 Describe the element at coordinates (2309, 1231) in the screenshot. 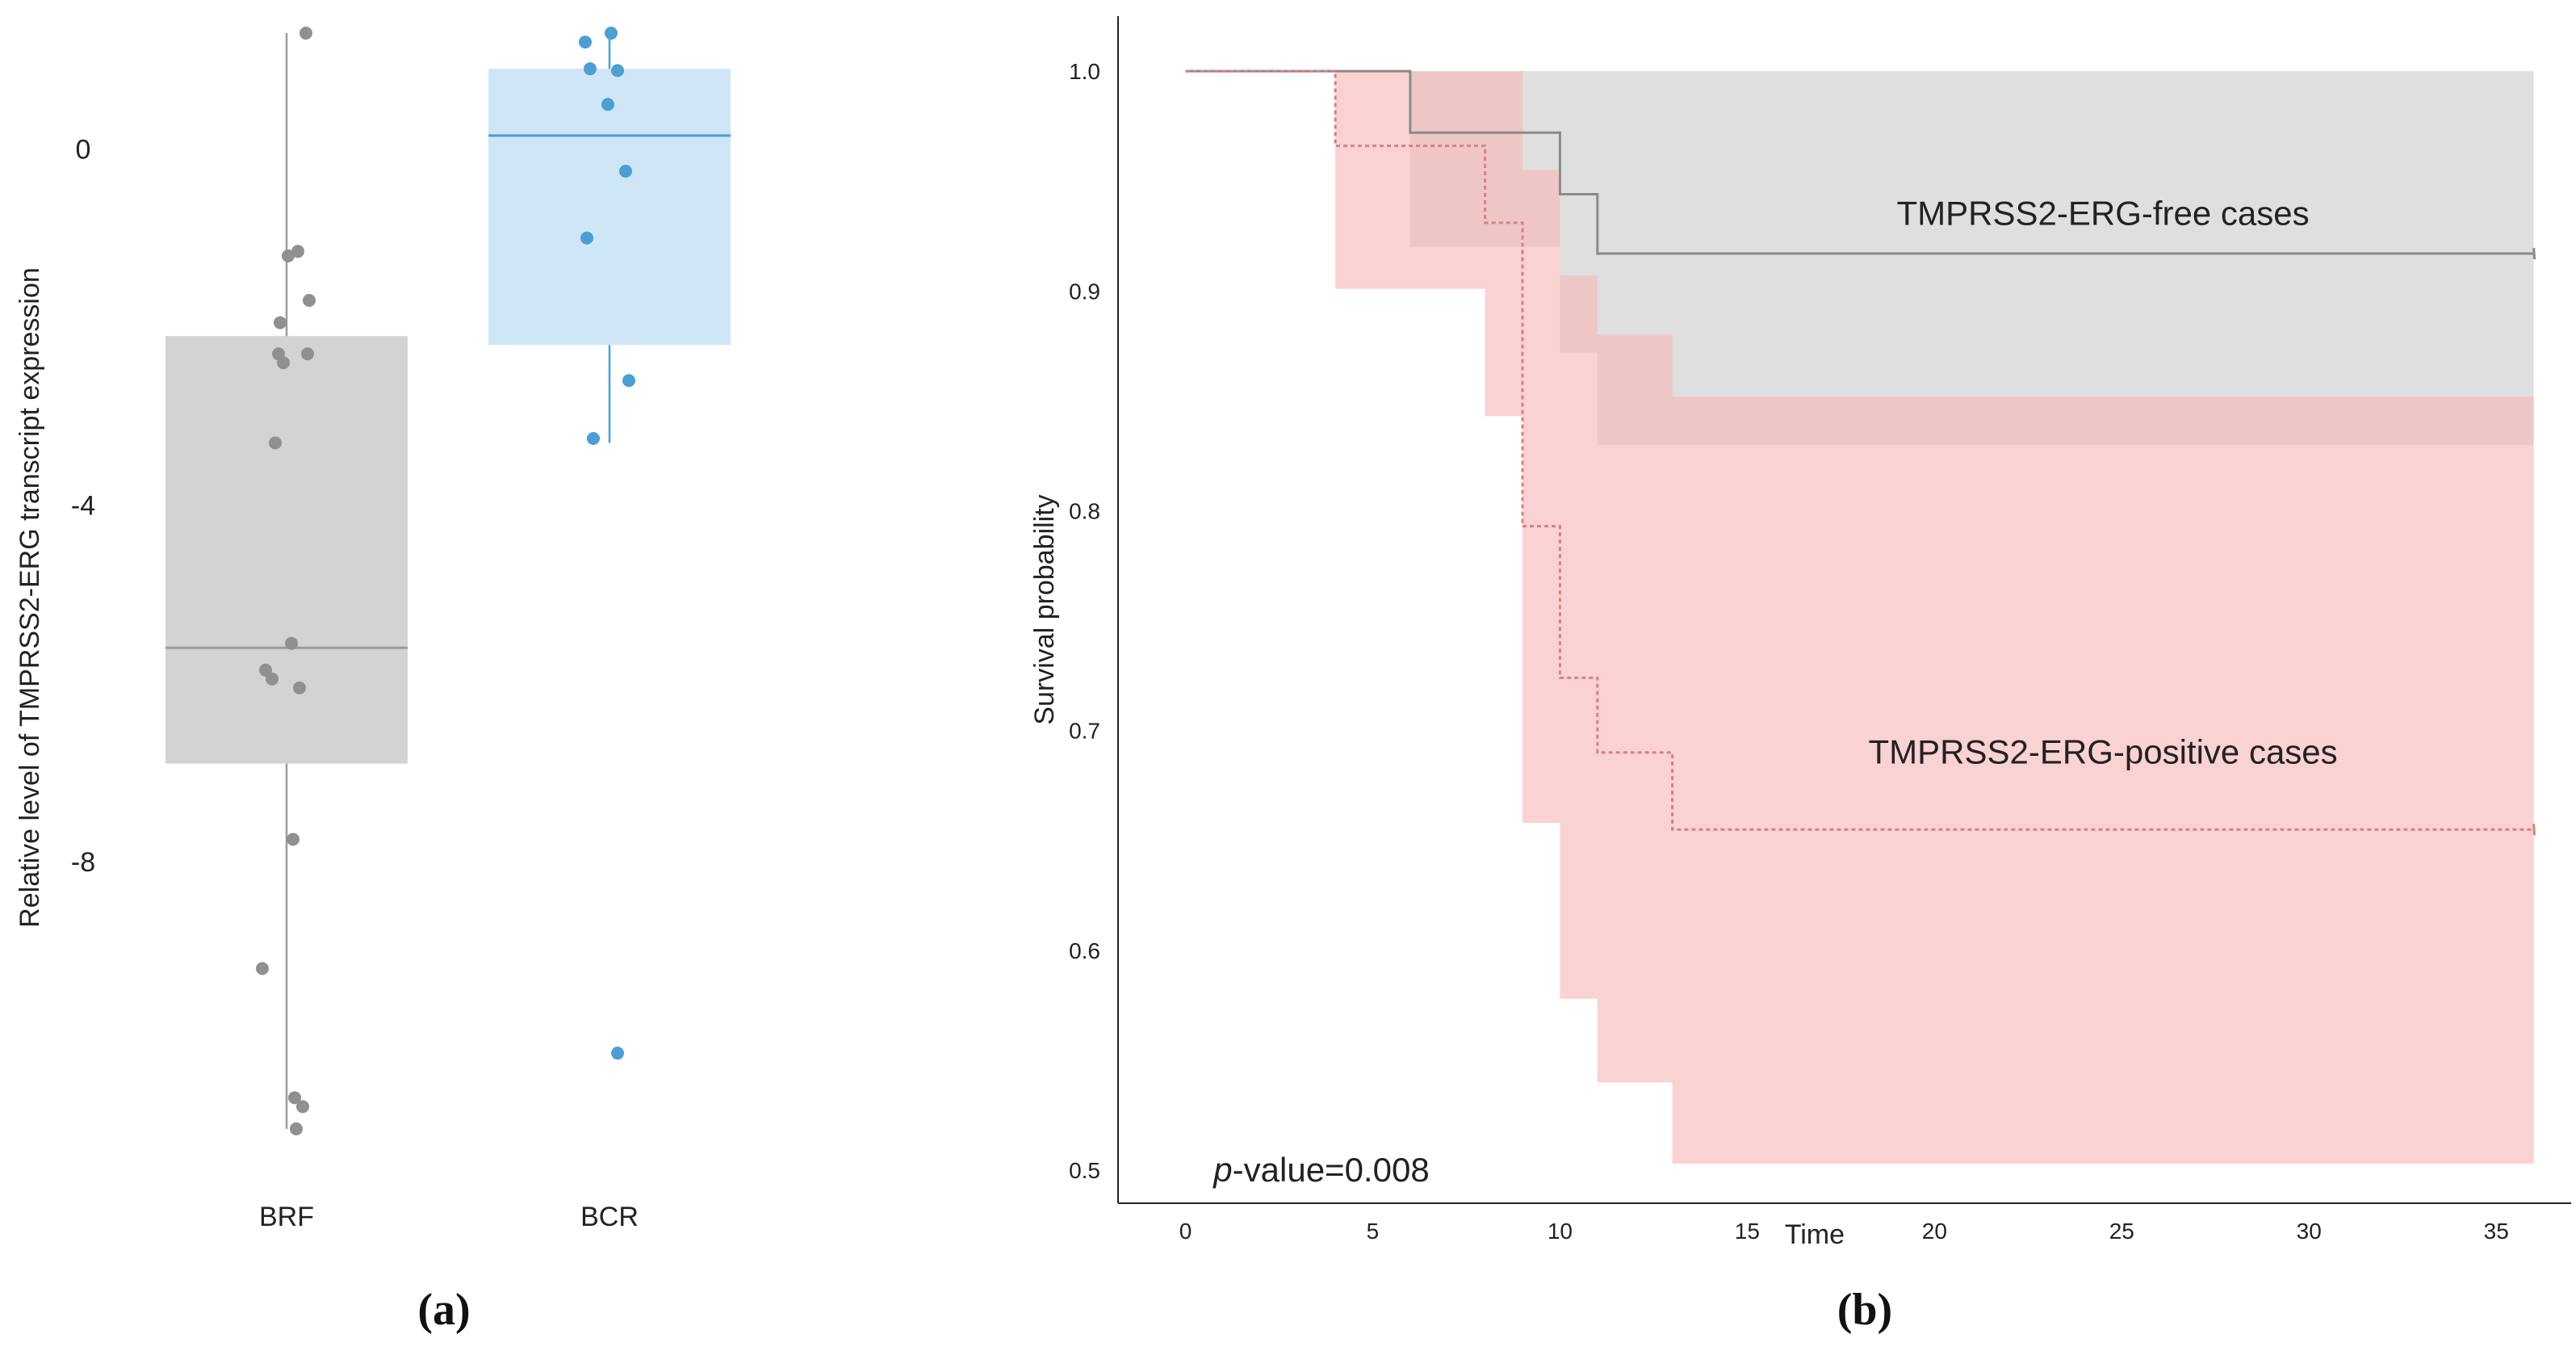

I see `x-tick-label: 30` at that location.